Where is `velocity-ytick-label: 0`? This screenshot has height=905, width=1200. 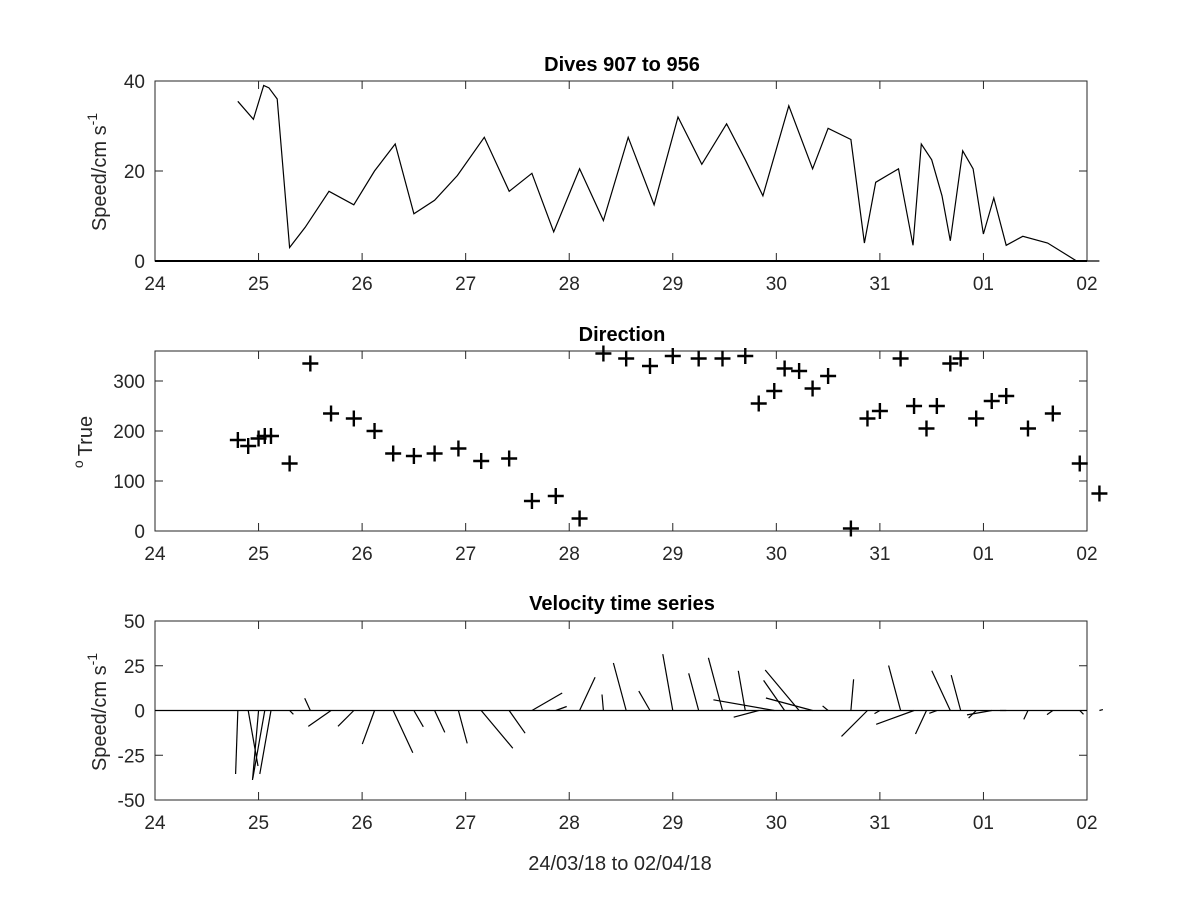
velocity-ytick-label: 0 is located at coordinates (139, 712).